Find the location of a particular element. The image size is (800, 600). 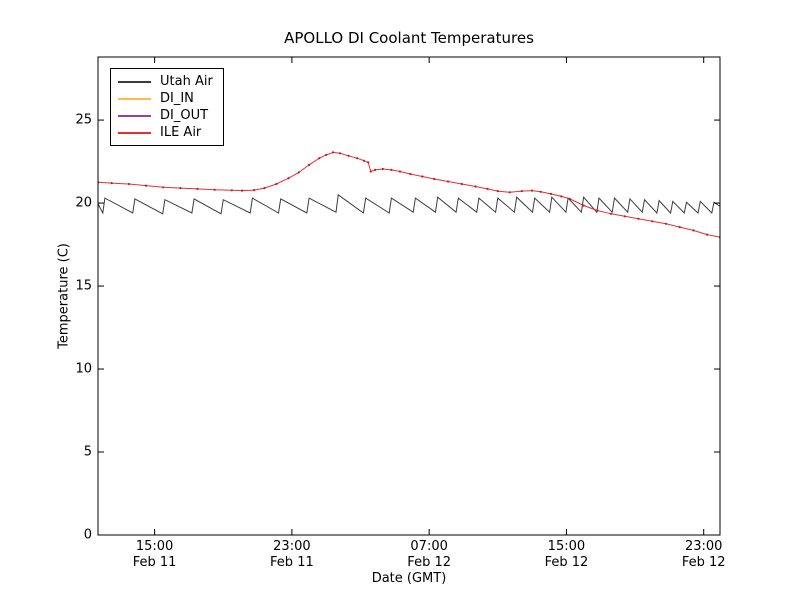

y-tick-label: 20 is located at coordinates (83, 203).